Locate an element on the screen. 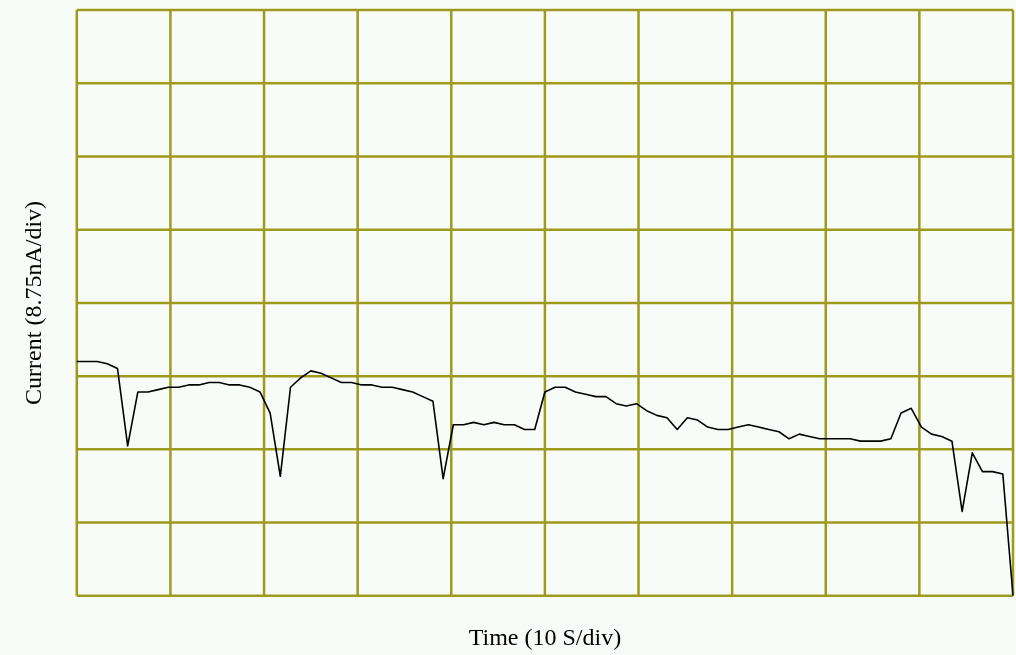  y-axis-title: Current (8.75nA/div) is located at coordinates (32, 302).